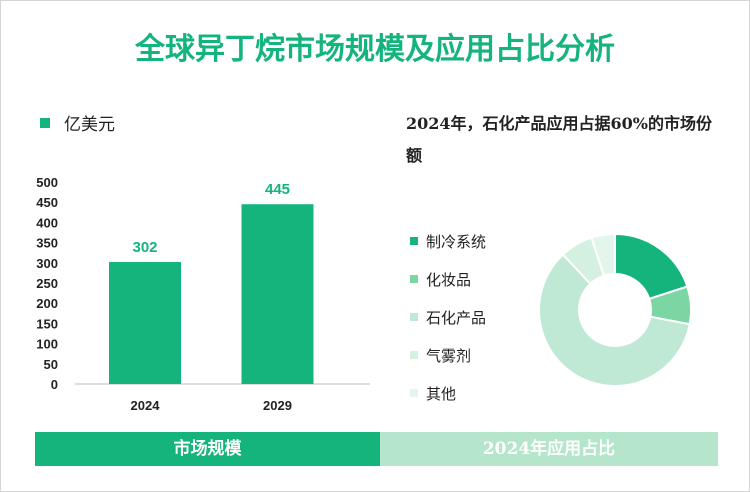  What do you see at coordinates (559, 139) in the screenshot?
I see `pie-chart-title: 2024年，石化产品应用占据60%的市场份额` at bounding box center [559, 139].